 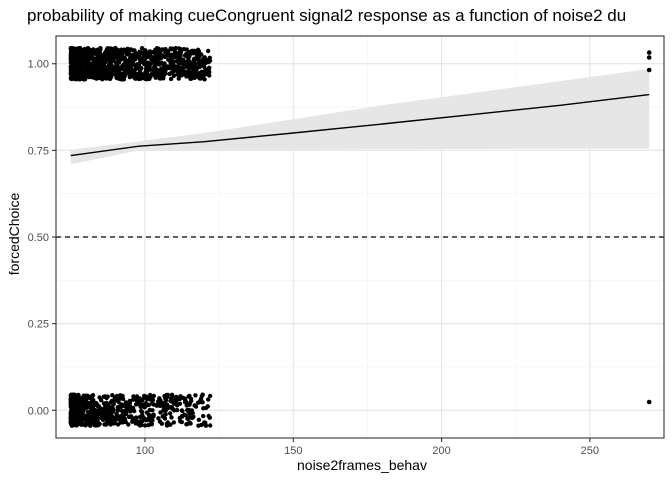 I want to click on y-axis-title: forcedChoice, so click(x=14, y=234).